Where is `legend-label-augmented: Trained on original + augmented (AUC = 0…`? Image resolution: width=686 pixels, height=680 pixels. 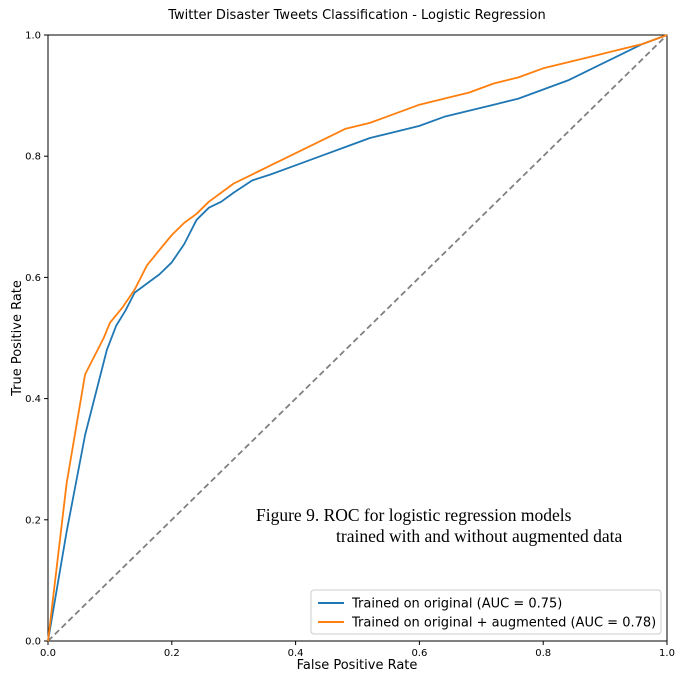 legend-label-augmented: Trained on original + augmented (AUC = 0… is located at coordinates (503, 623).